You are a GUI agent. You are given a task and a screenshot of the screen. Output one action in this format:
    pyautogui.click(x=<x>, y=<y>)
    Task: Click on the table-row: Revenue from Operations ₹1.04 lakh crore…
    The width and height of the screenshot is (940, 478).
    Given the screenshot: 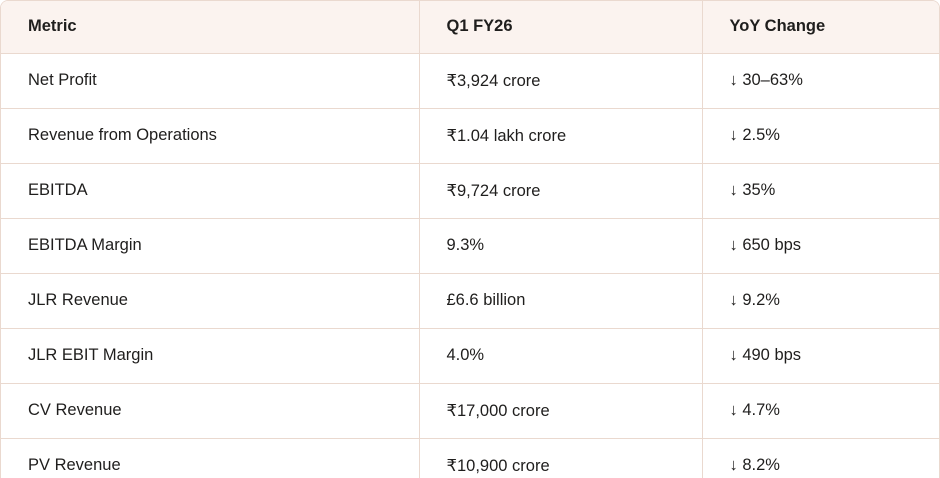 What is the action you would take?
    pyautogui.click(x=470, y=136)
    